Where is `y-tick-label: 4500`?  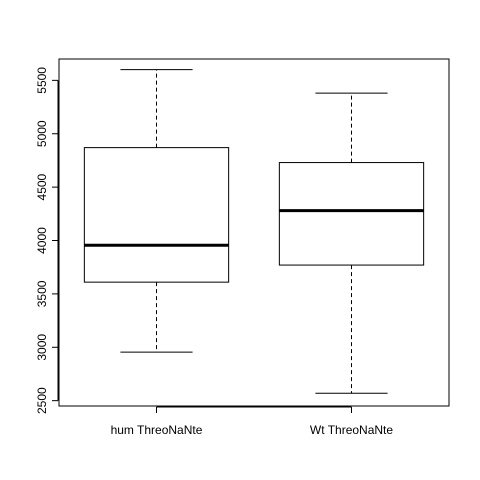
y-tick-label: 4500 is located at coordinates (42, 186).